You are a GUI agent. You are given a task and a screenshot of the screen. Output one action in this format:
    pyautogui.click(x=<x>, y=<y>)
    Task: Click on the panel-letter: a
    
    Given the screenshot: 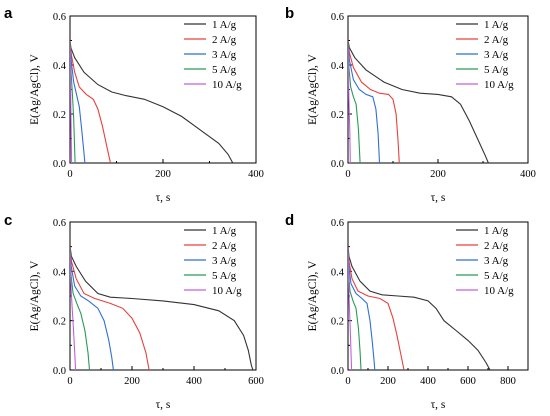 What is the action you would take?
    pyautogui.click(x=8, y=13)
    